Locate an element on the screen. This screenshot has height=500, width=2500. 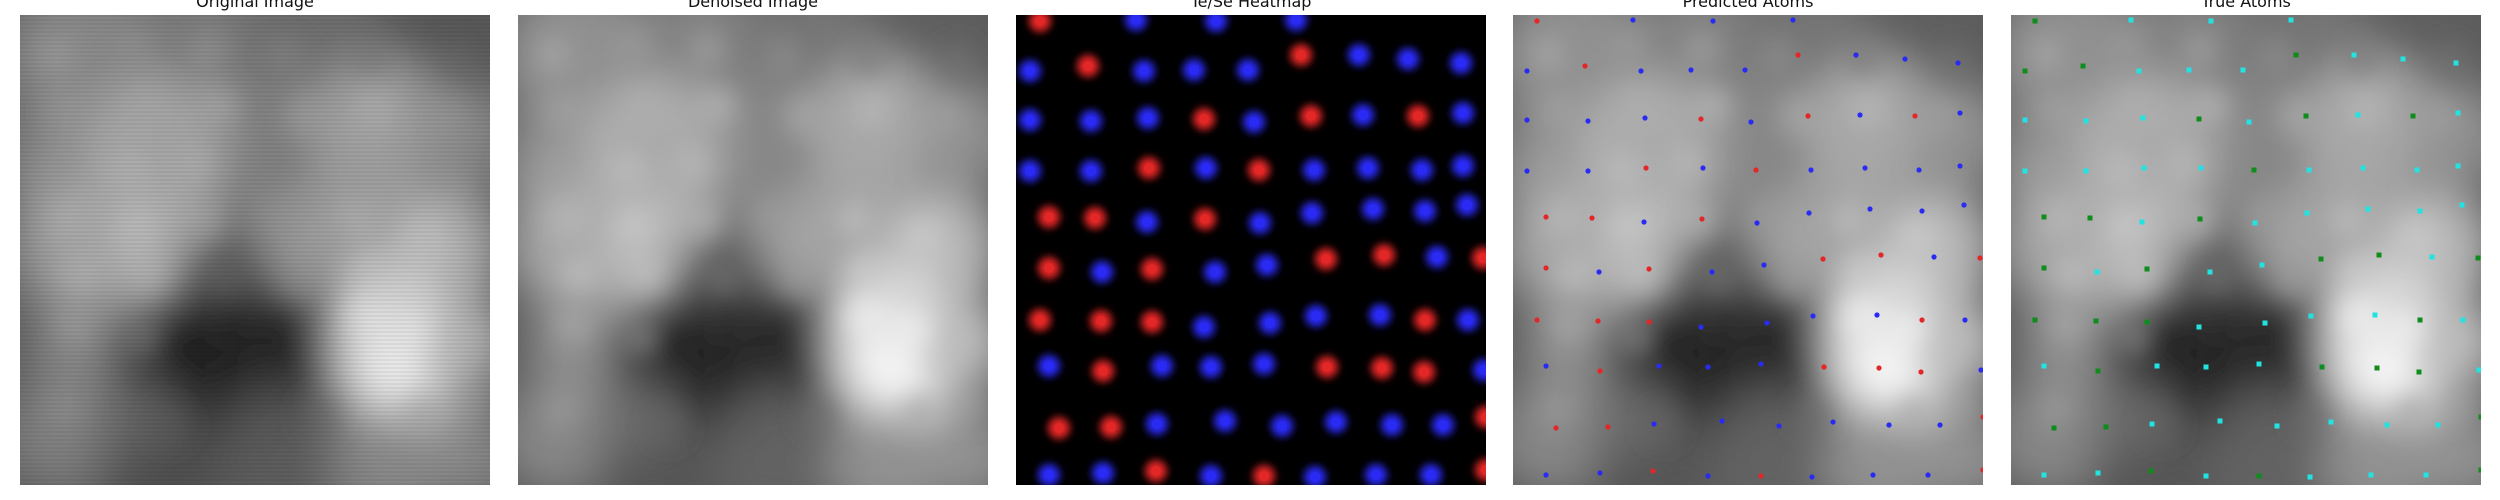
panel-title-true: True Atoms is located at coordinates (2246, 5).